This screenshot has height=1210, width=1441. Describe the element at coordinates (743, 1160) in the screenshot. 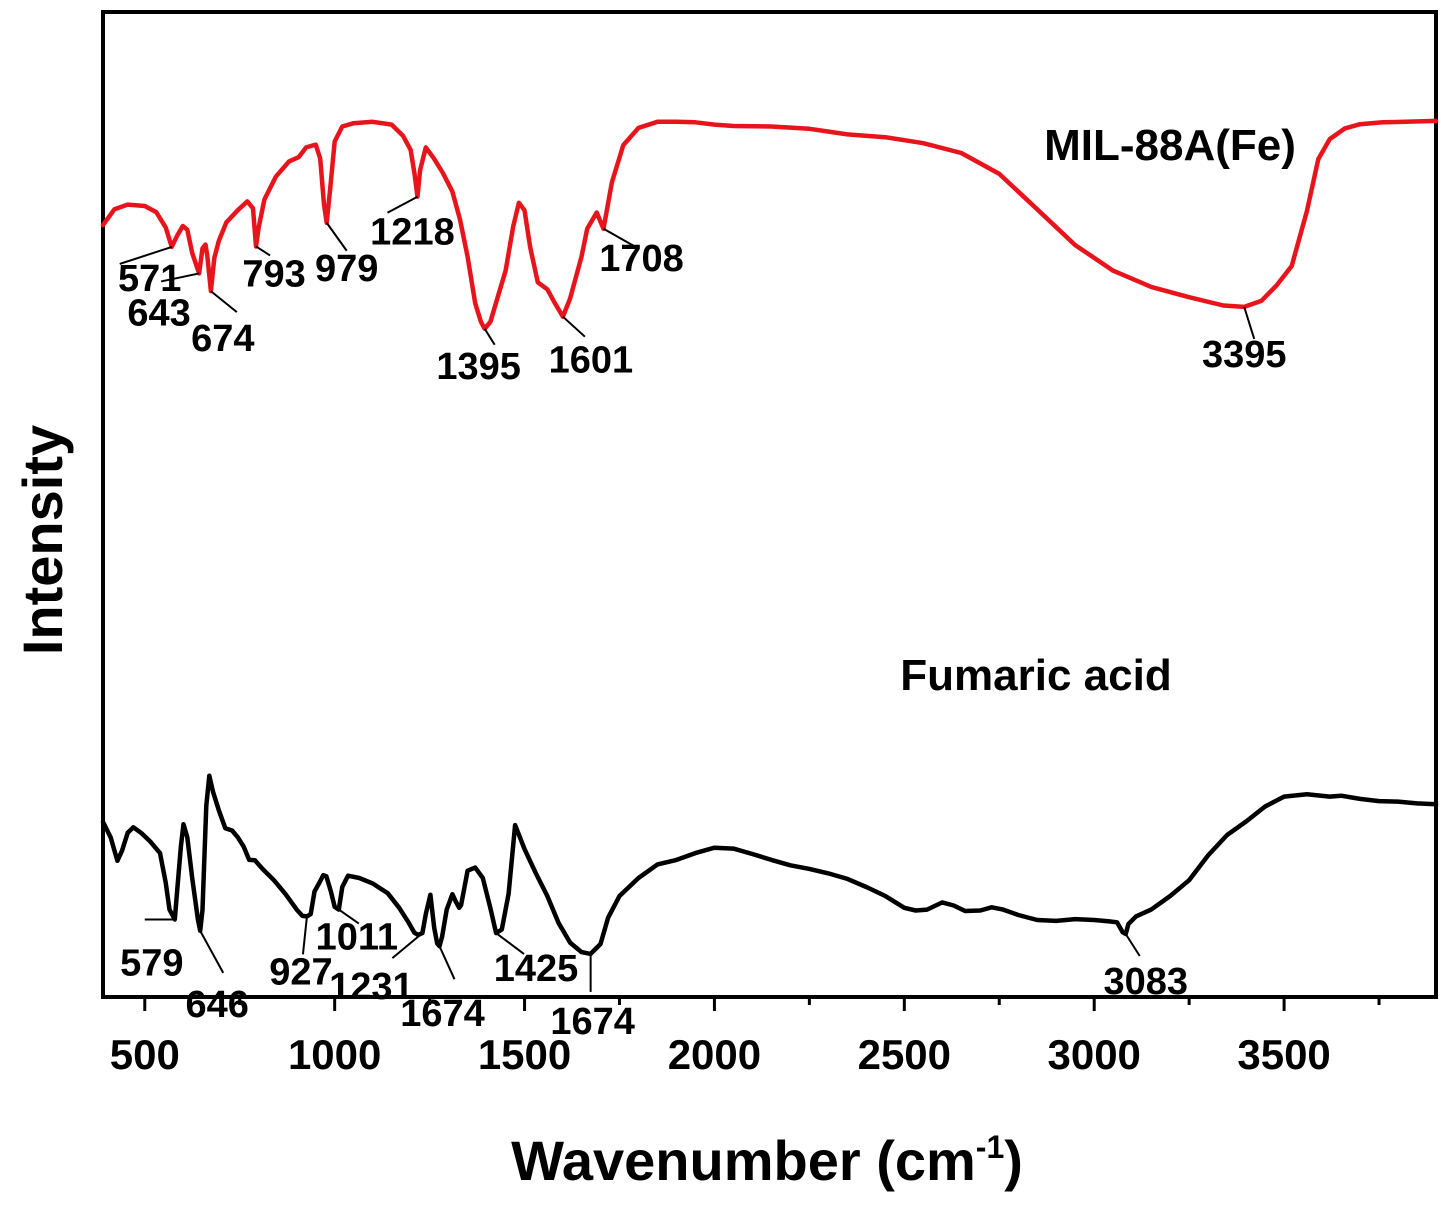

I see `x-axis-title-main: Wavenumber (cm` at that location.